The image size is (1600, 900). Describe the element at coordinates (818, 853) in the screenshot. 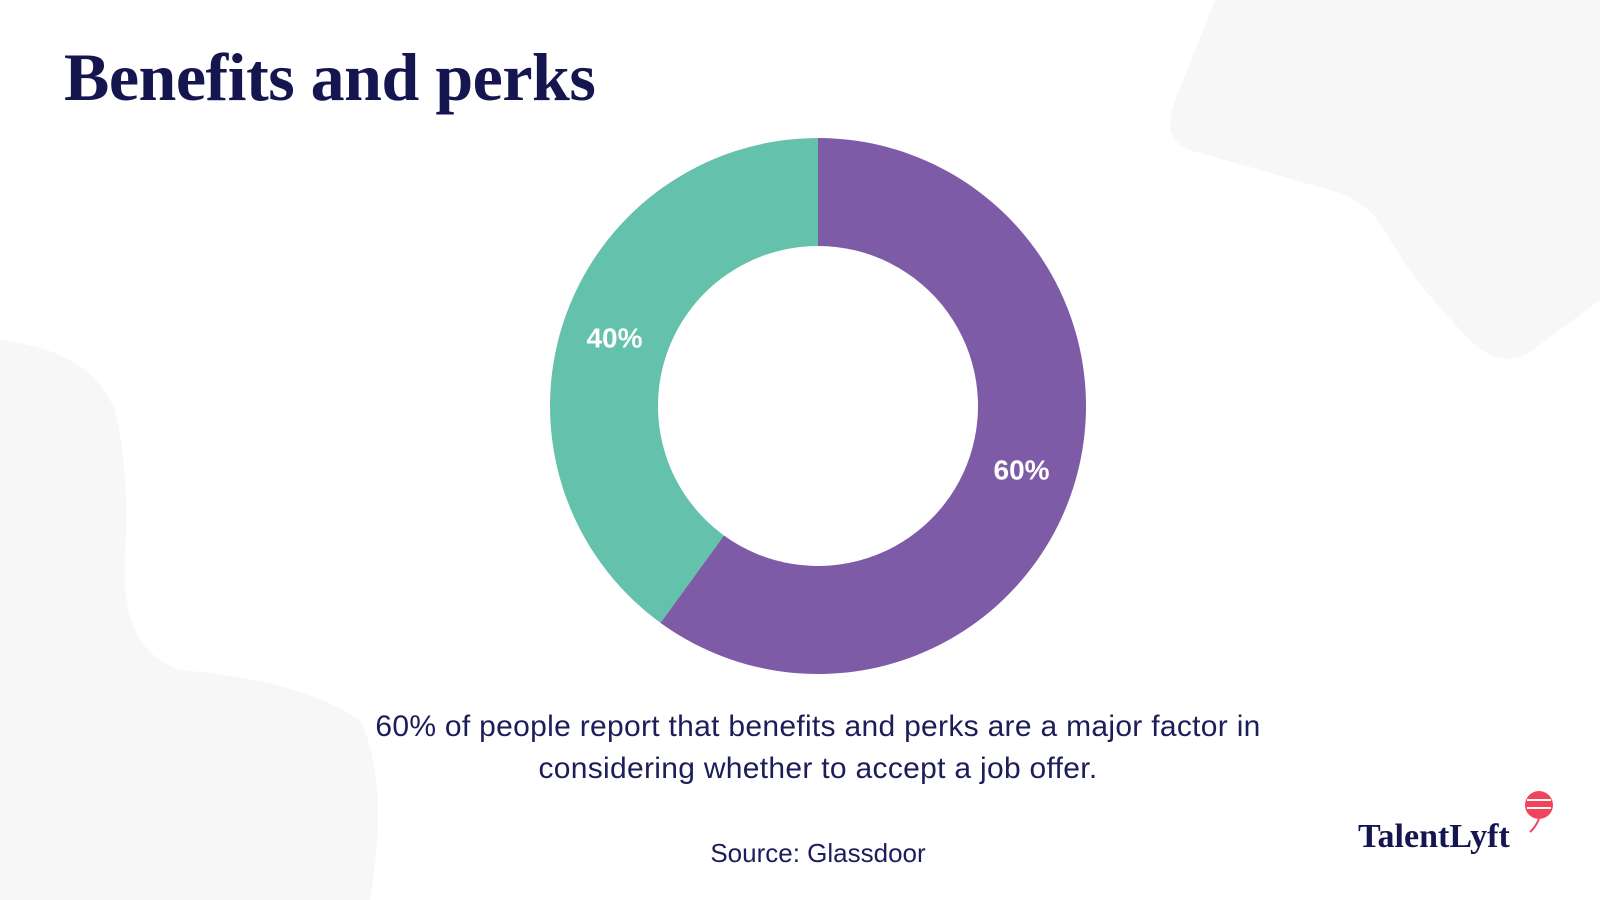

I see `source: Source: Glassdoor` at that location.